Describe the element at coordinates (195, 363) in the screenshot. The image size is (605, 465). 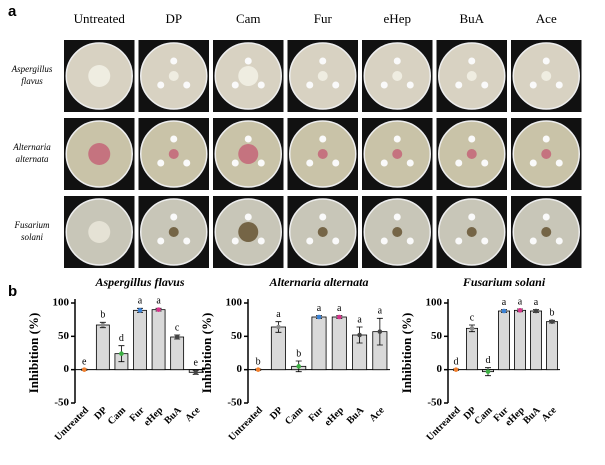
I see `significance-letter: e` at that location.